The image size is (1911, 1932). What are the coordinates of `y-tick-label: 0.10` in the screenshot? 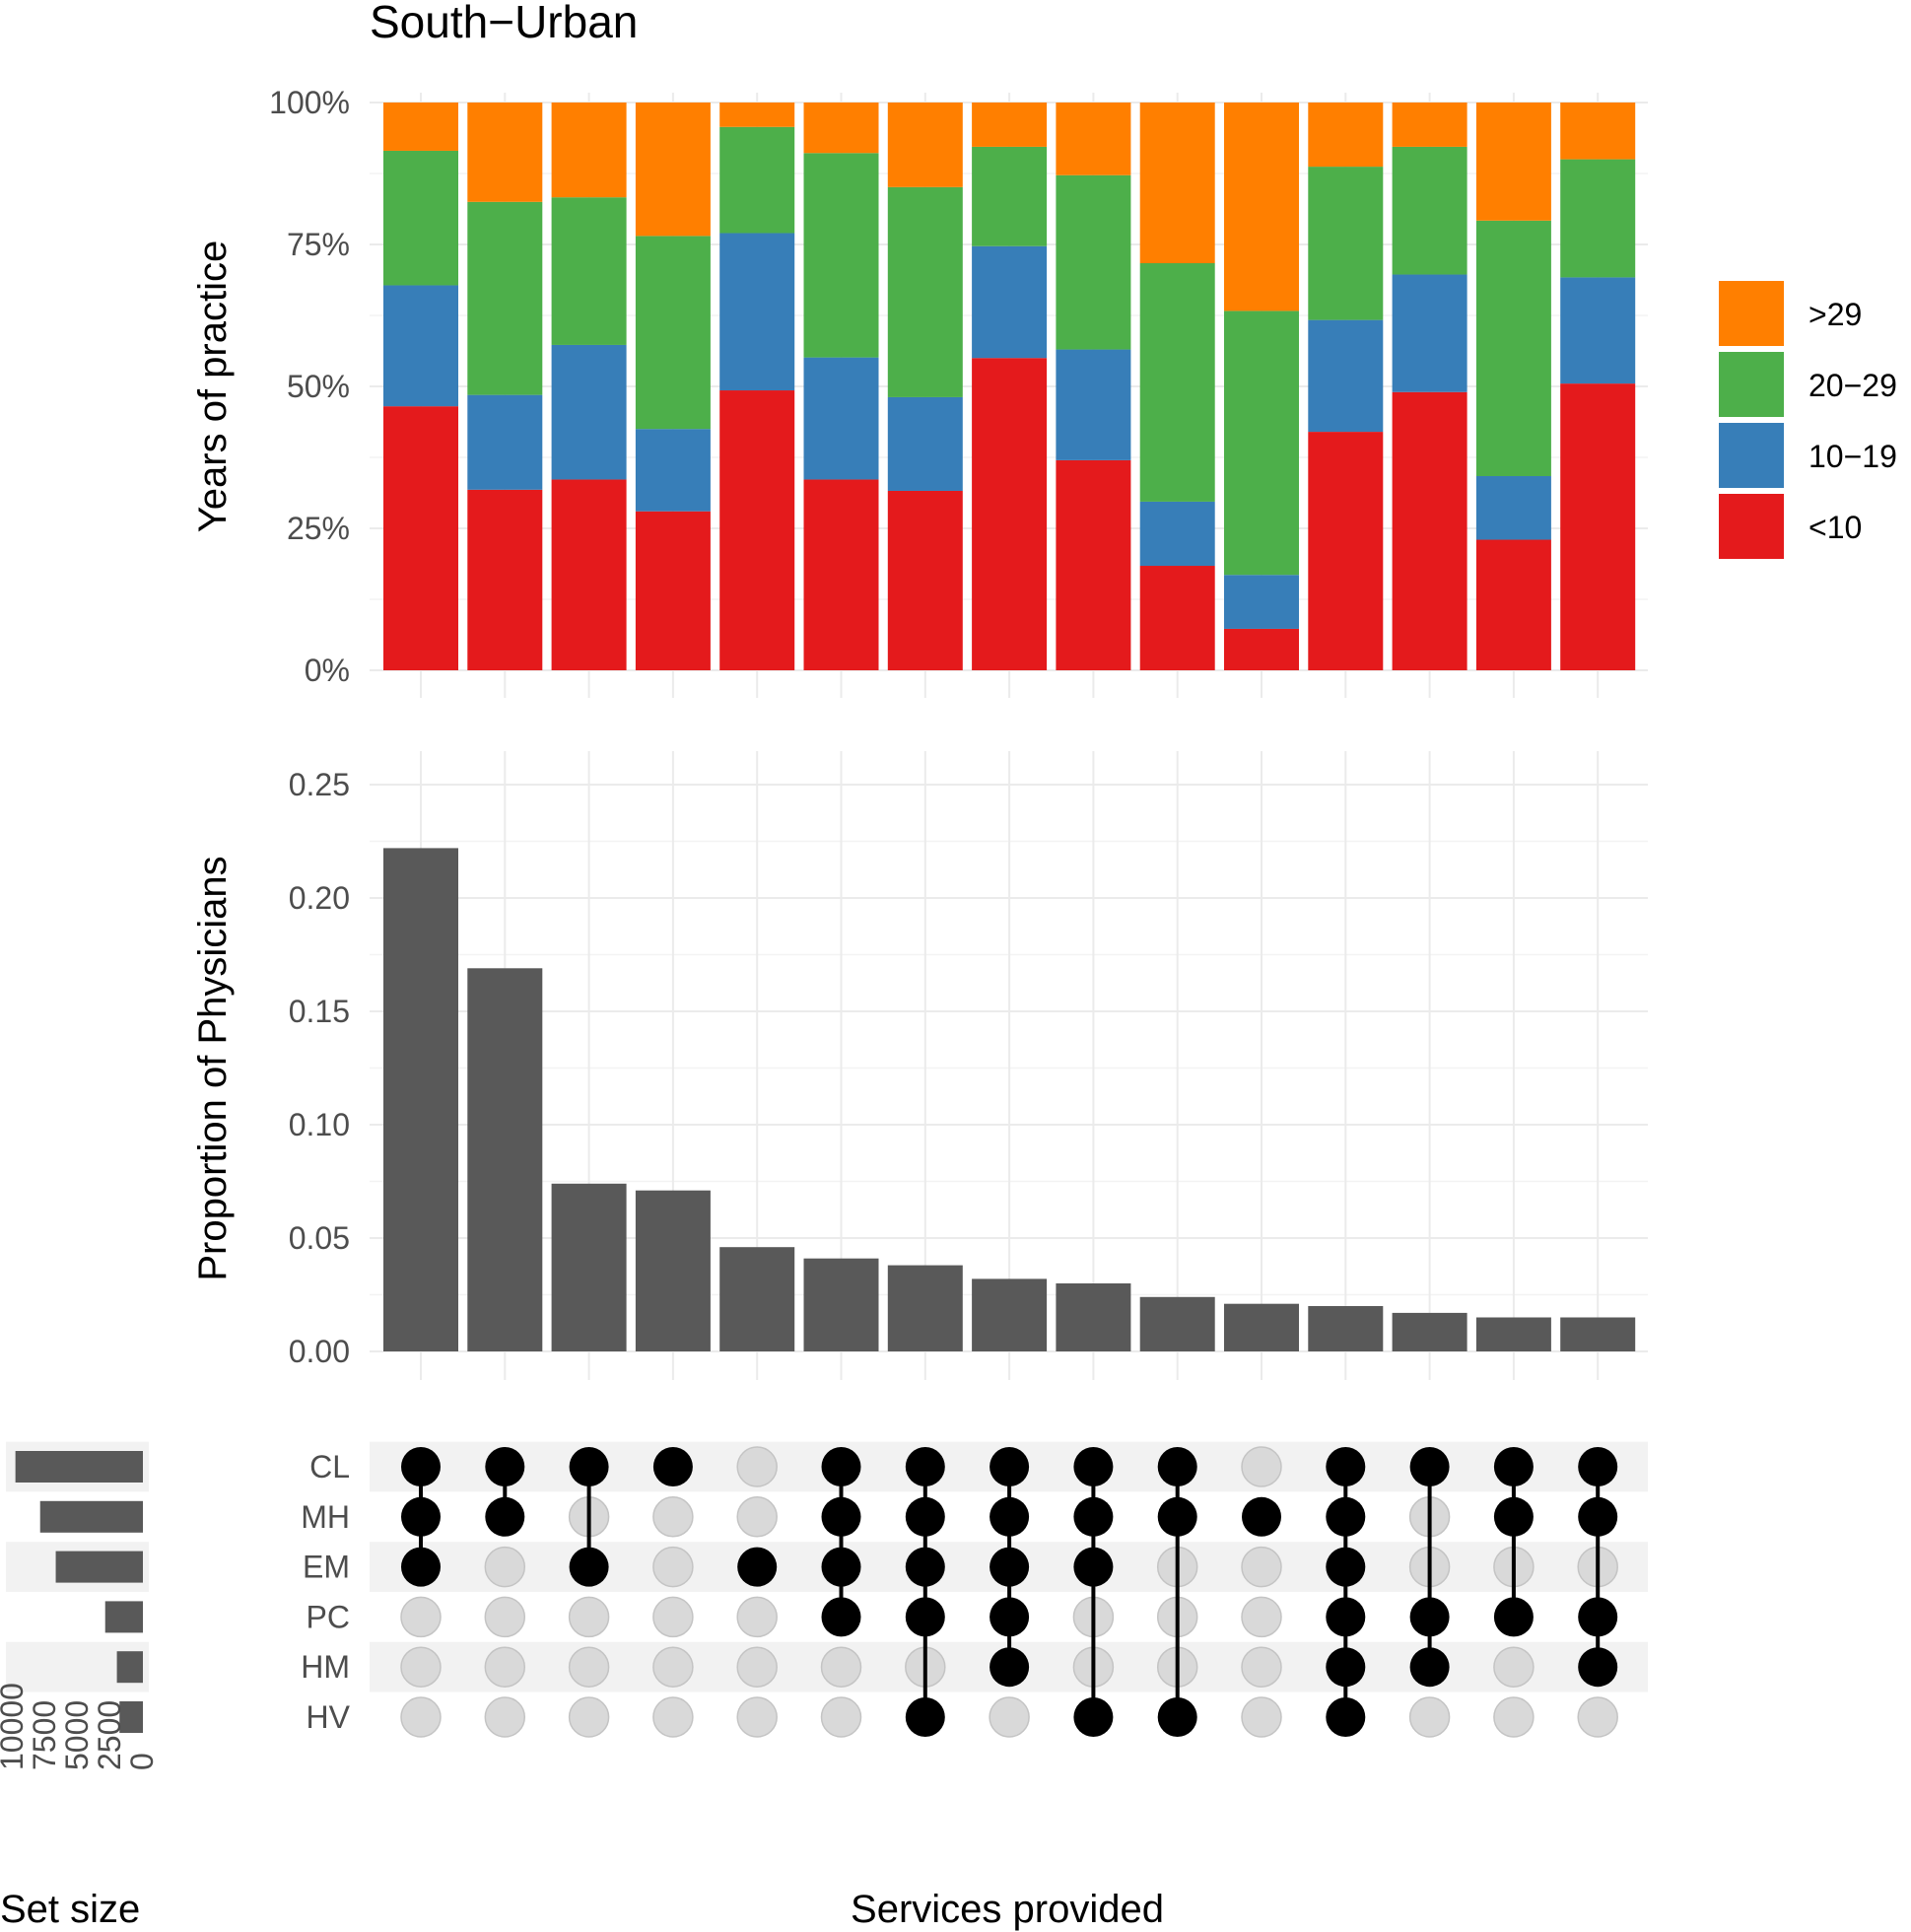 It's located at (319, 1125).